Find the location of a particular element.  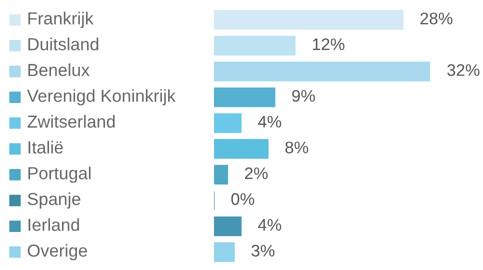

data-label: 0% is located at coordinates (242, 199).